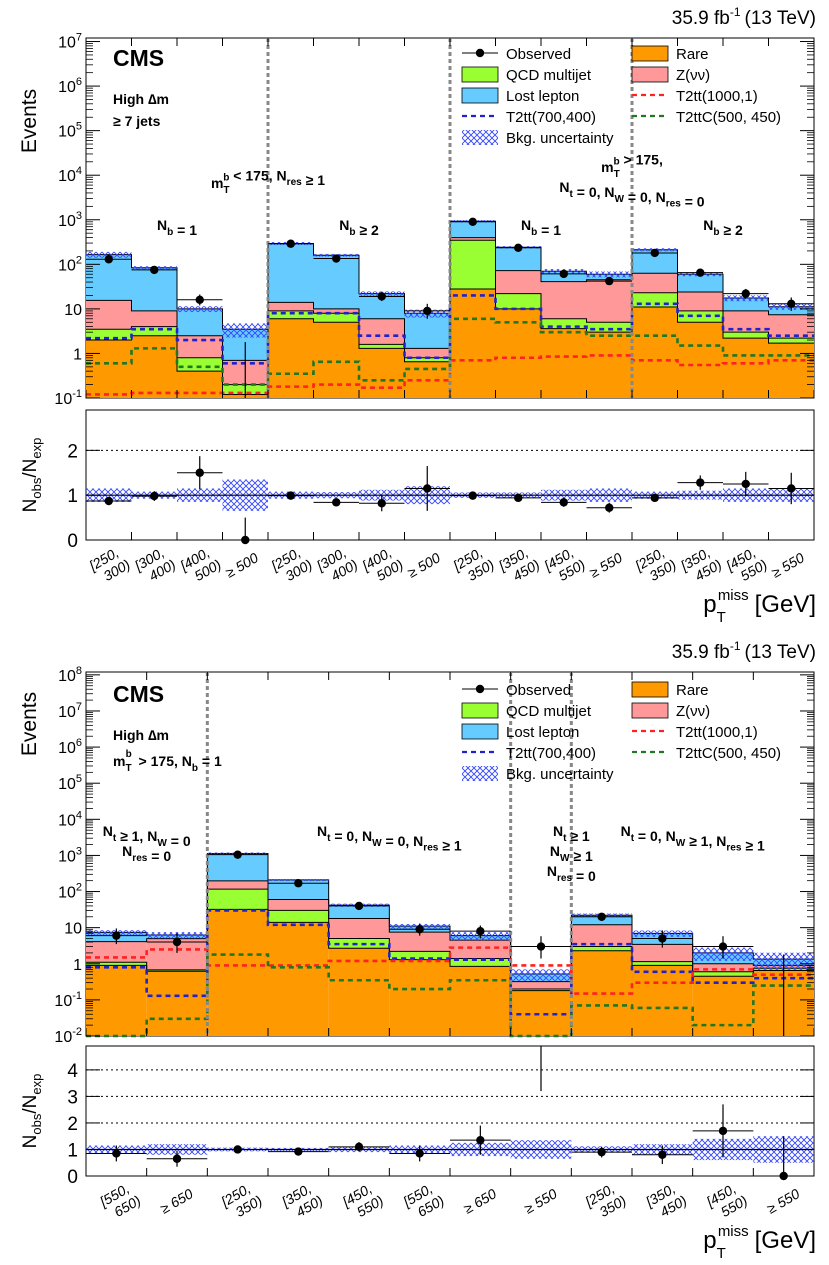  Describe the element at coordinates (70, 819) in the screenshot. I see `y-tick-label: 10⁴` at that location.